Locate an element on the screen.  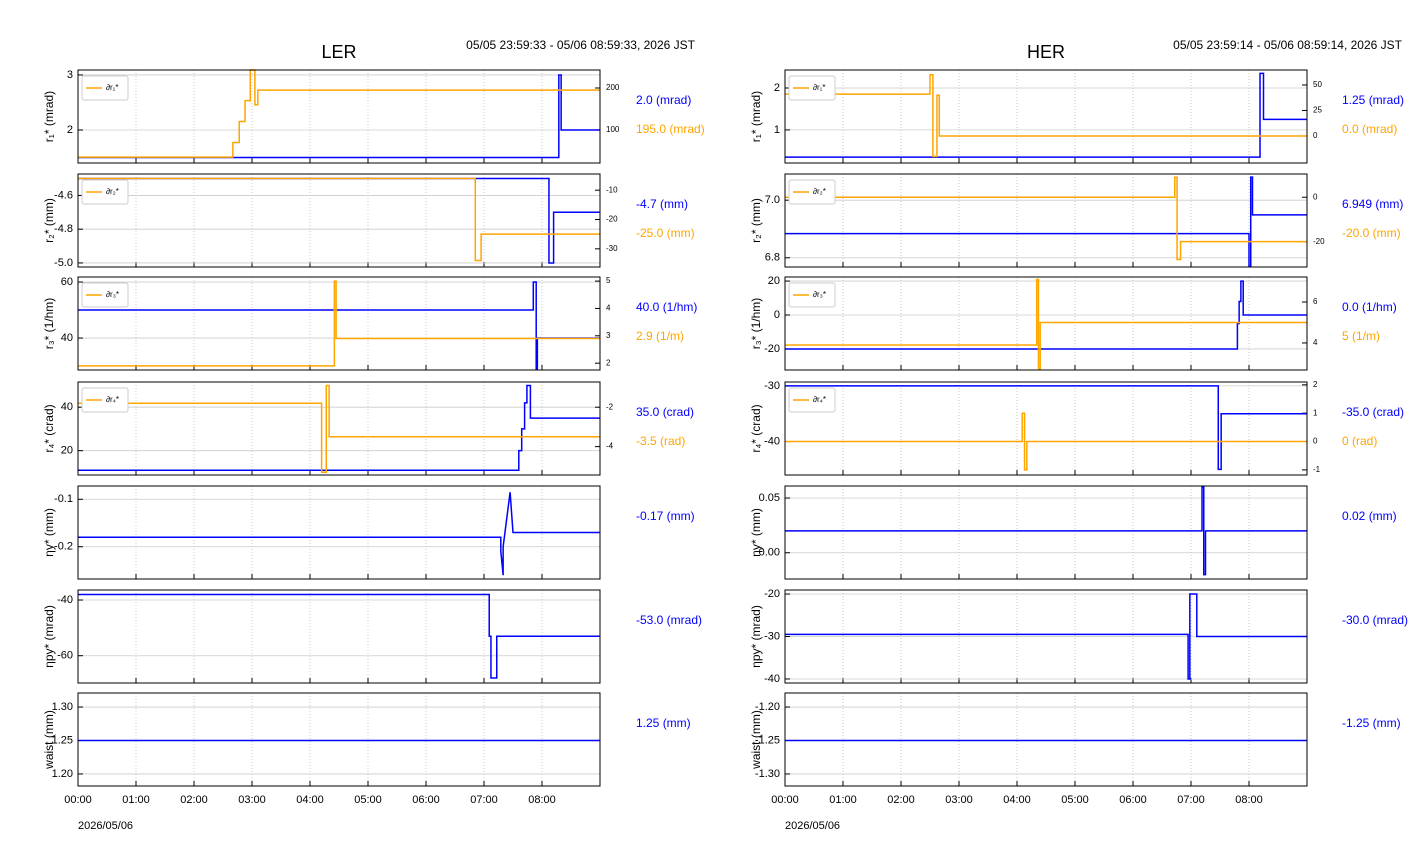
value-annotation: -4.7 (mm) is located at coordinates (662, 204).